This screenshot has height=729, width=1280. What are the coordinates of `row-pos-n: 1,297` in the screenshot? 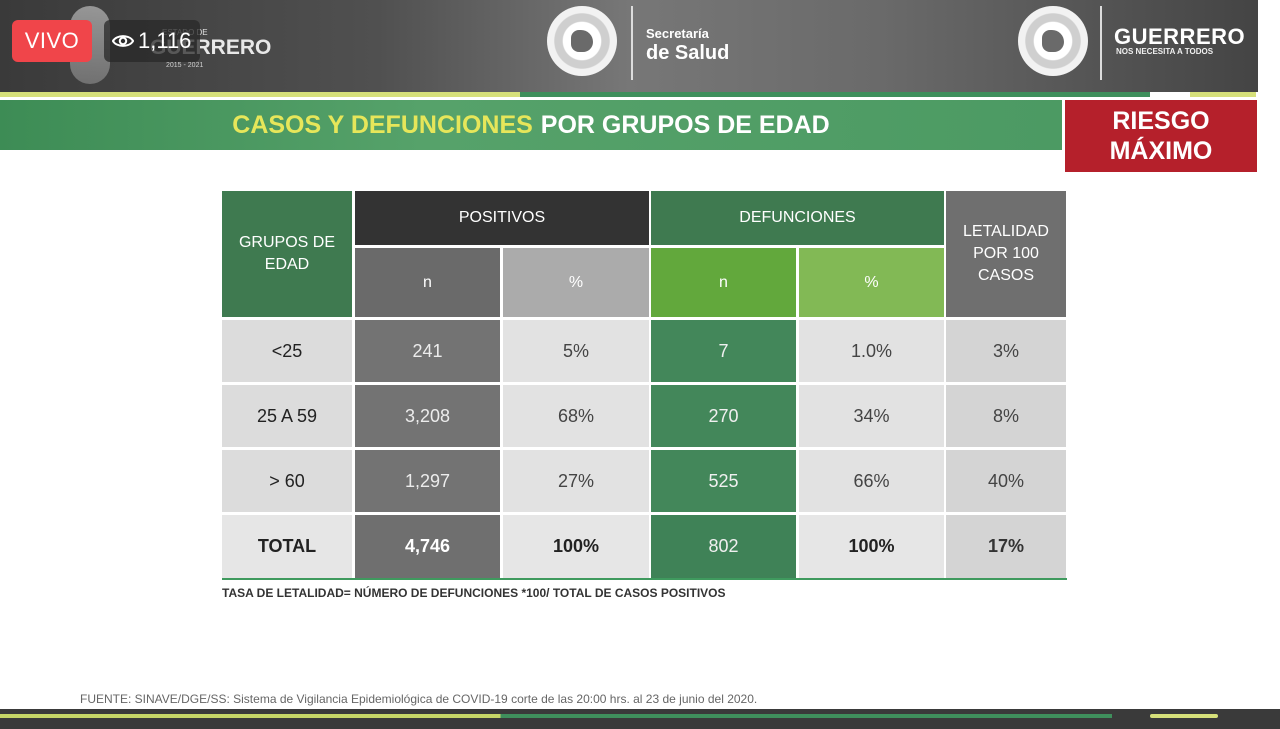 It's located at (427, 481).